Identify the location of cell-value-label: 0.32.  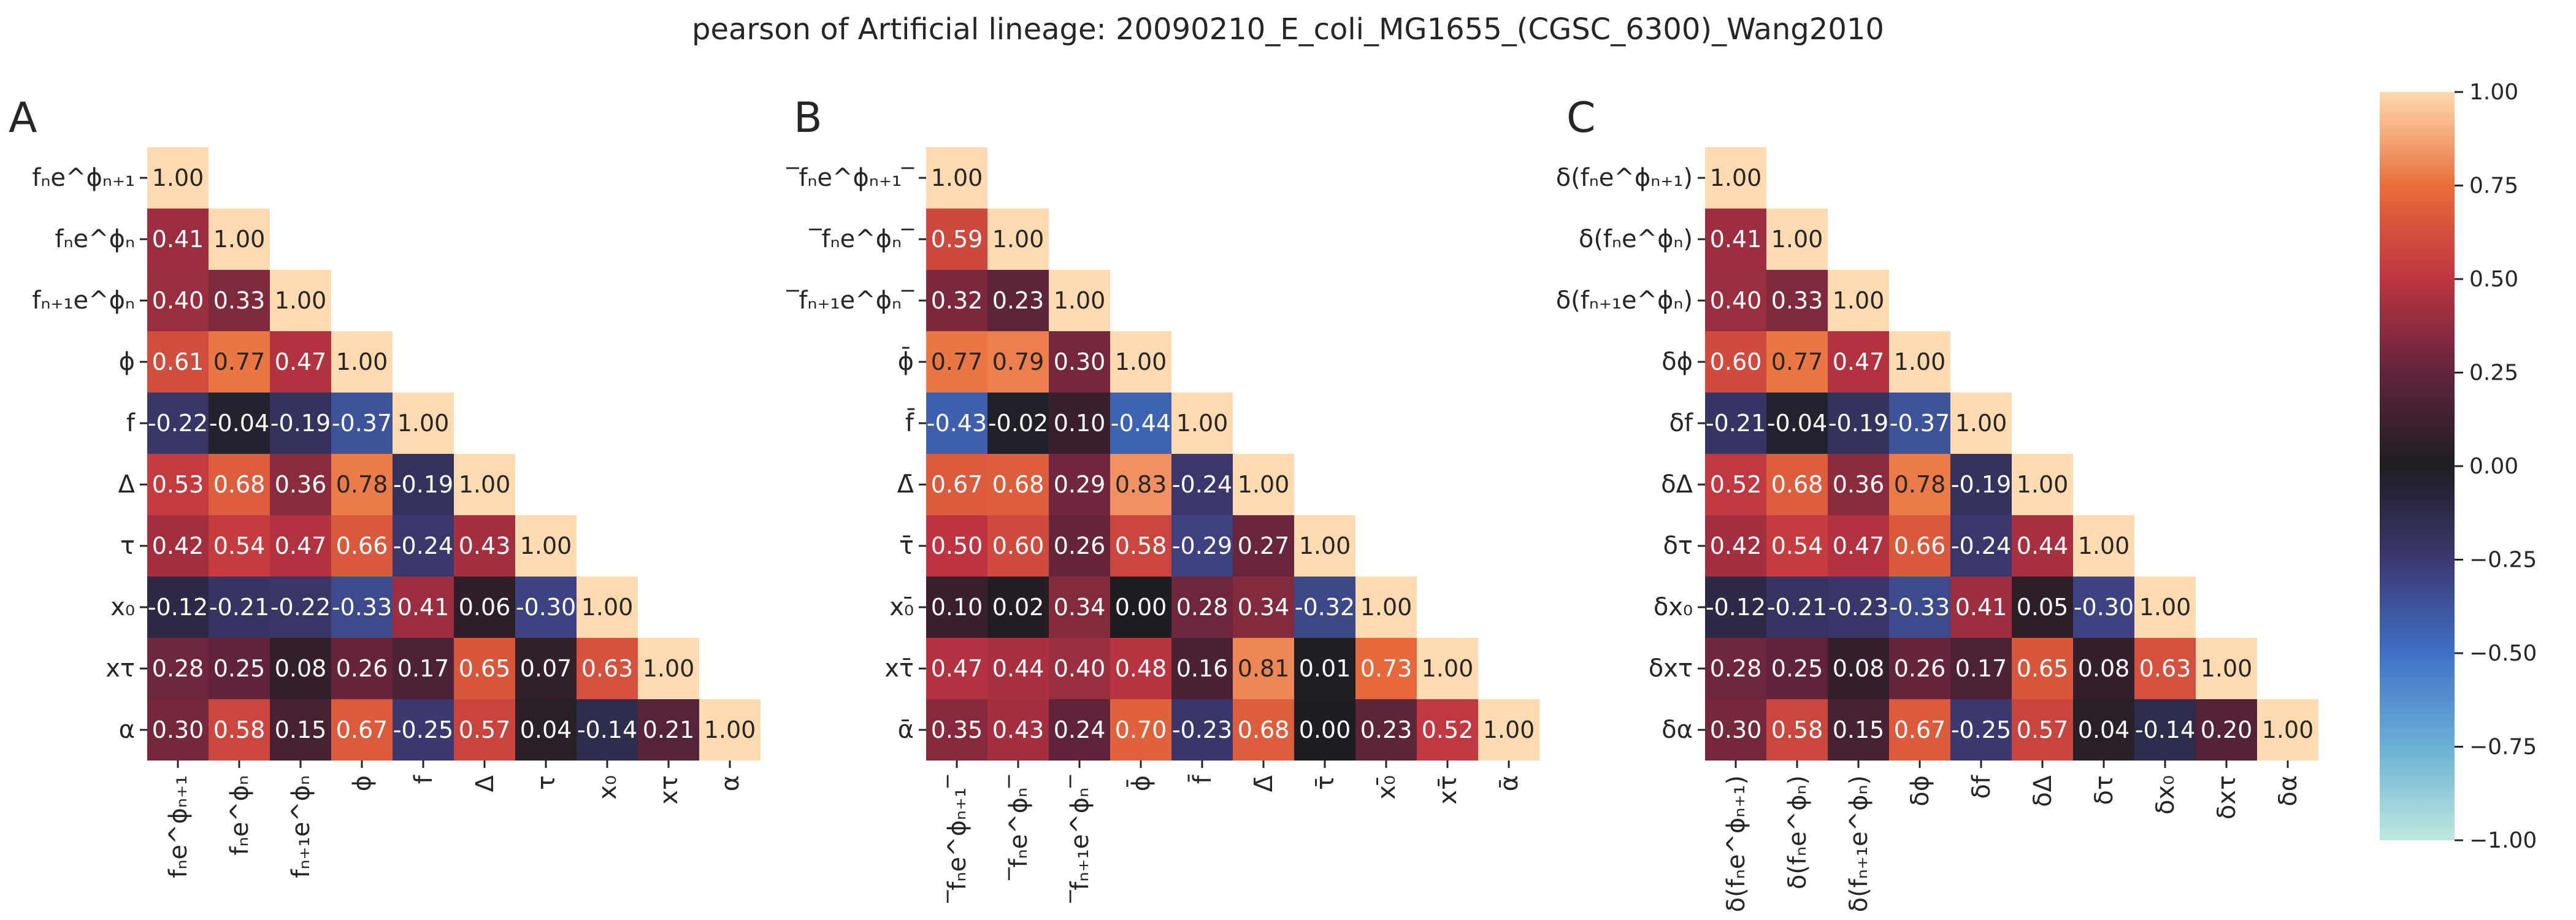
(957, 300).